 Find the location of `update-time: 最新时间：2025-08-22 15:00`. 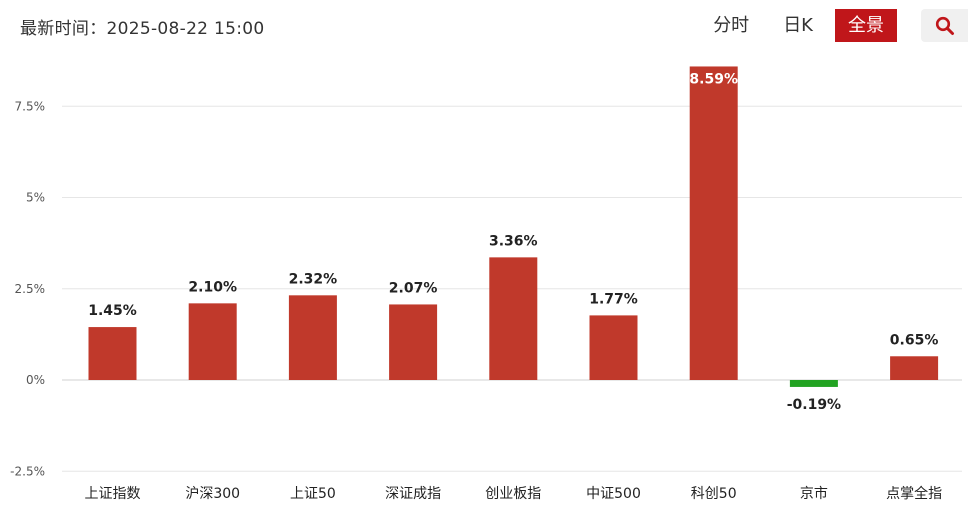

update-time: 最新时间：2025-08-22 15:00 is located at coordinates (142, 29).